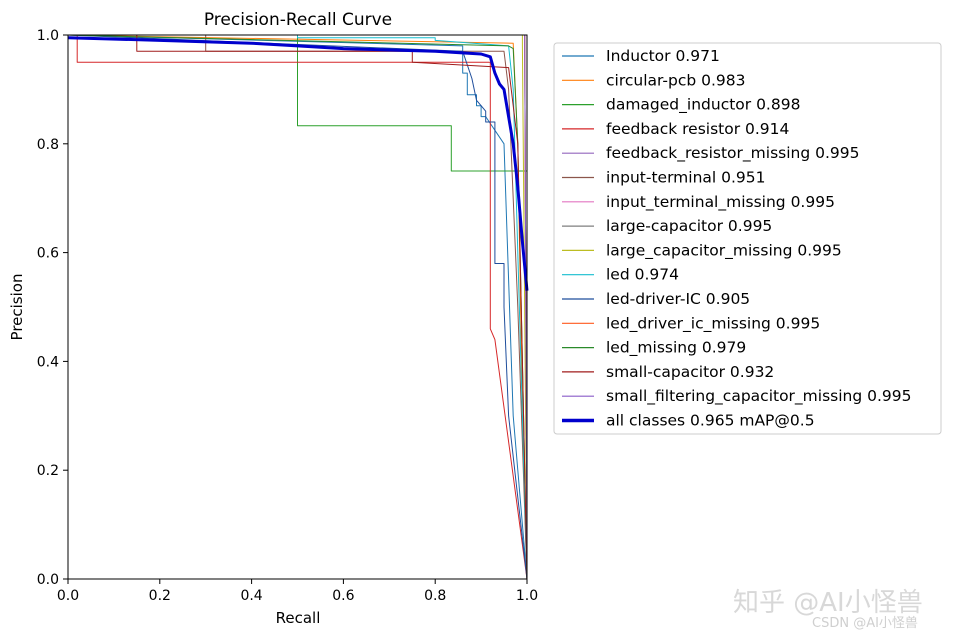  Describe the element at coordinates (642, 275) in the screenshot. I see `legend-label: led 0.974` at that location.